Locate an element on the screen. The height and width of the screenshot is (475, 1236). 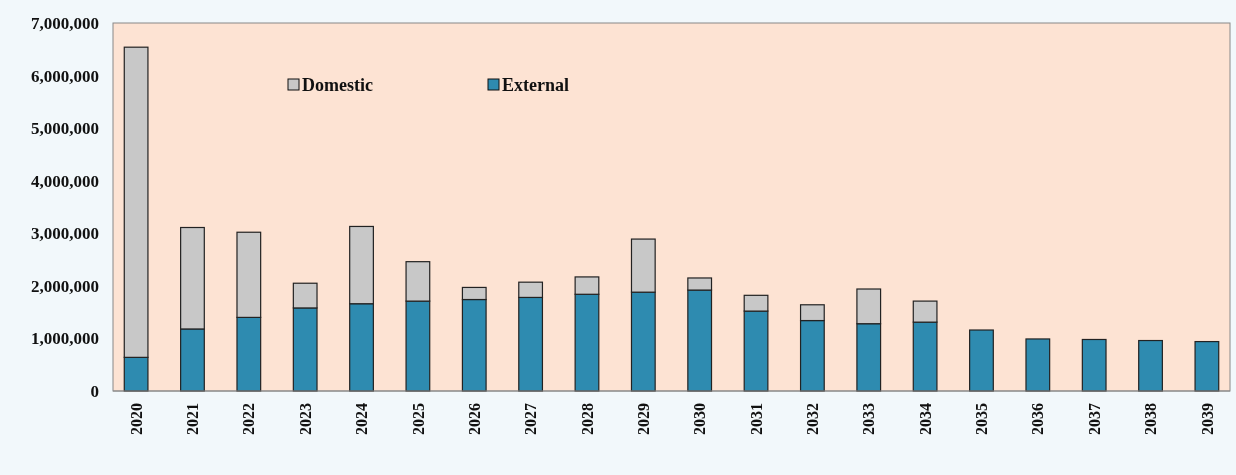
y-tick-label: 2,000,000 is located at coordinates (65, 286).